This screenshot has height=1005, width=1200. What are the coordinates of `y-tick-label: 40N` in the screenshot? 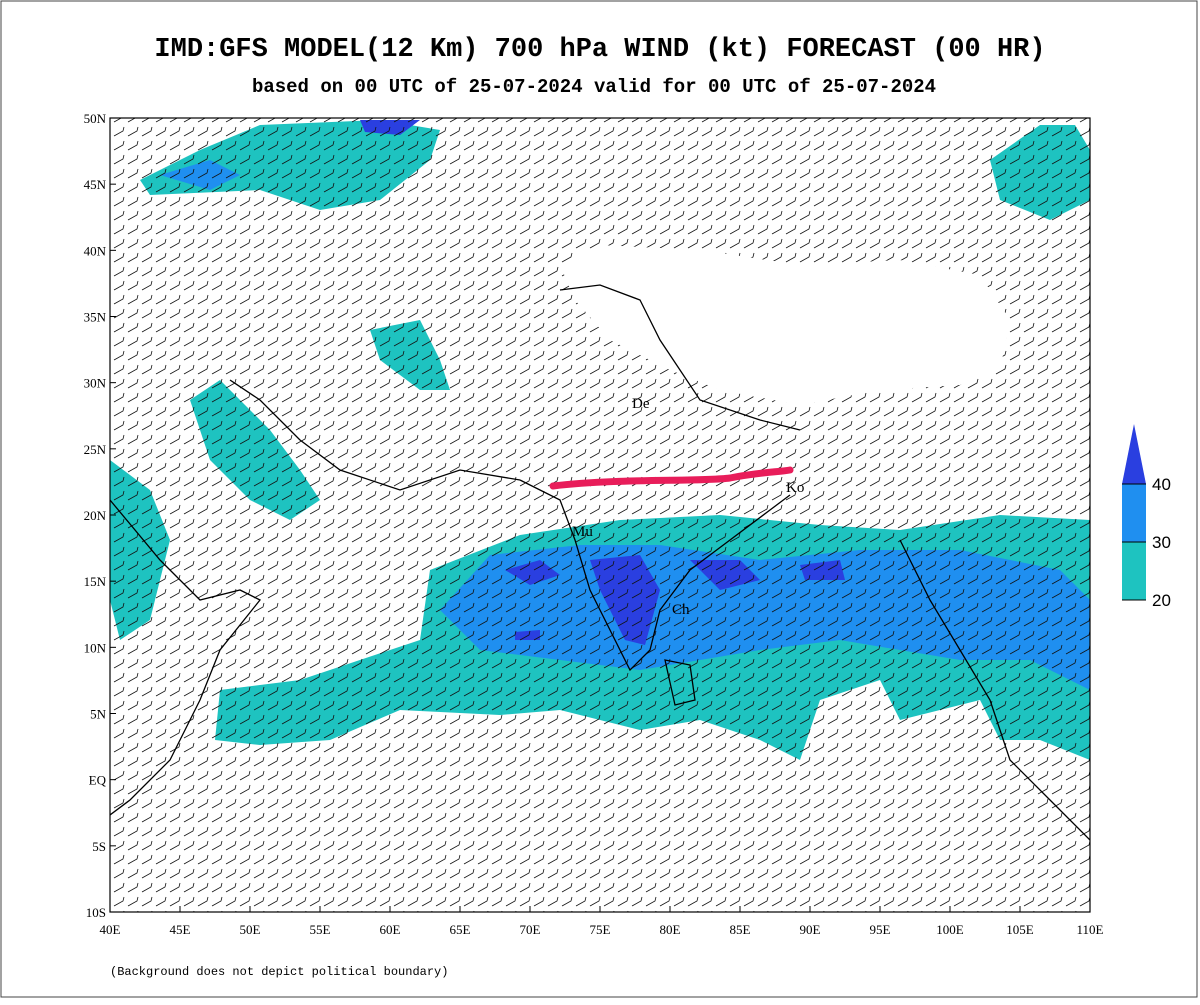 It's located at (95, 250).